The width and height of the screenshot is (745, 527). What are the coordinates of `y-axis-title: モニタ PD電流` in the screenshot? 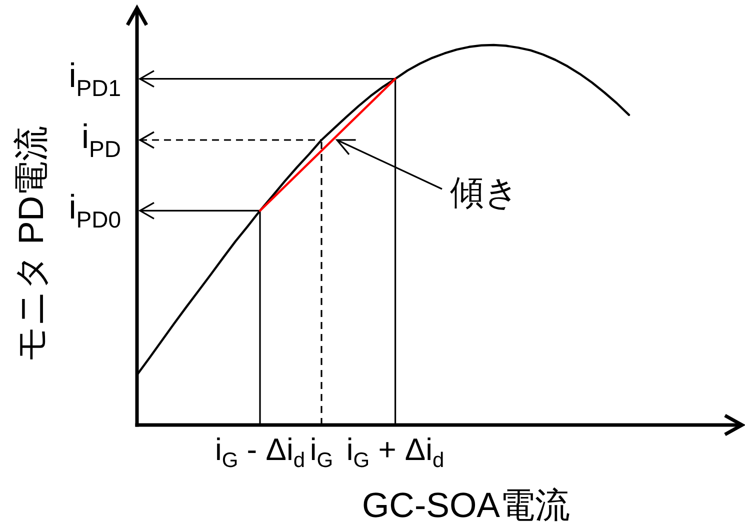 It's located at (31, 244).